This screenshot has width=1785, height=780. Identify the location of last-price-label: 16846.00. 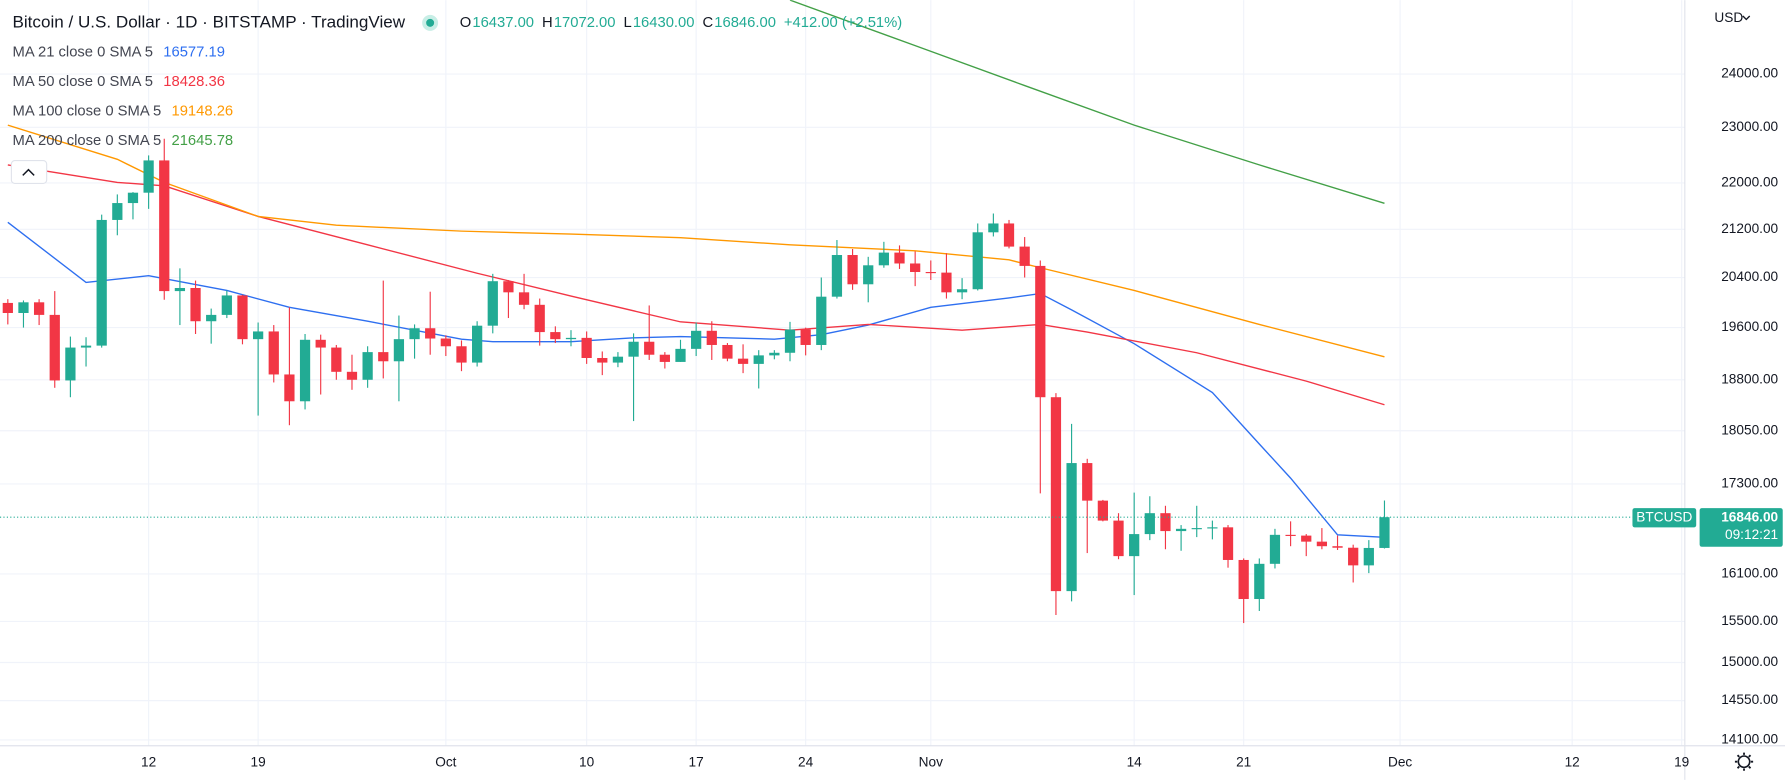
(1749, 516).